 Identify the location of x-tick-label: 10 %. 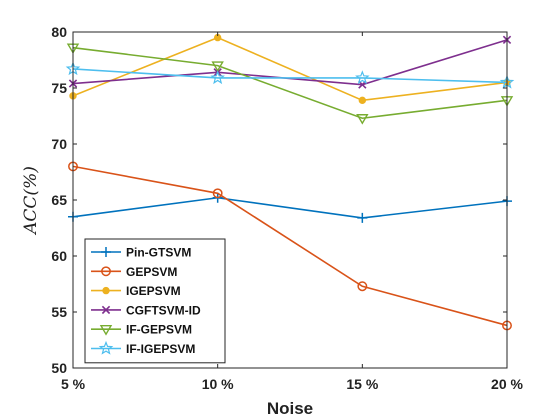
(218, 384).